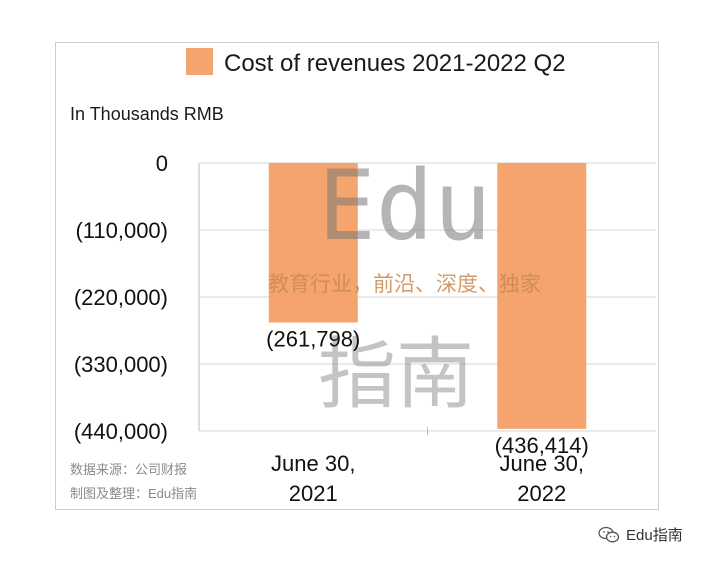 The width and height of the screenshot is (718, 568). What do you see at coordinates (121, 431) in the screenshot?
I see `y-tick-label: (440,000)` at bounding box center [121, 431].